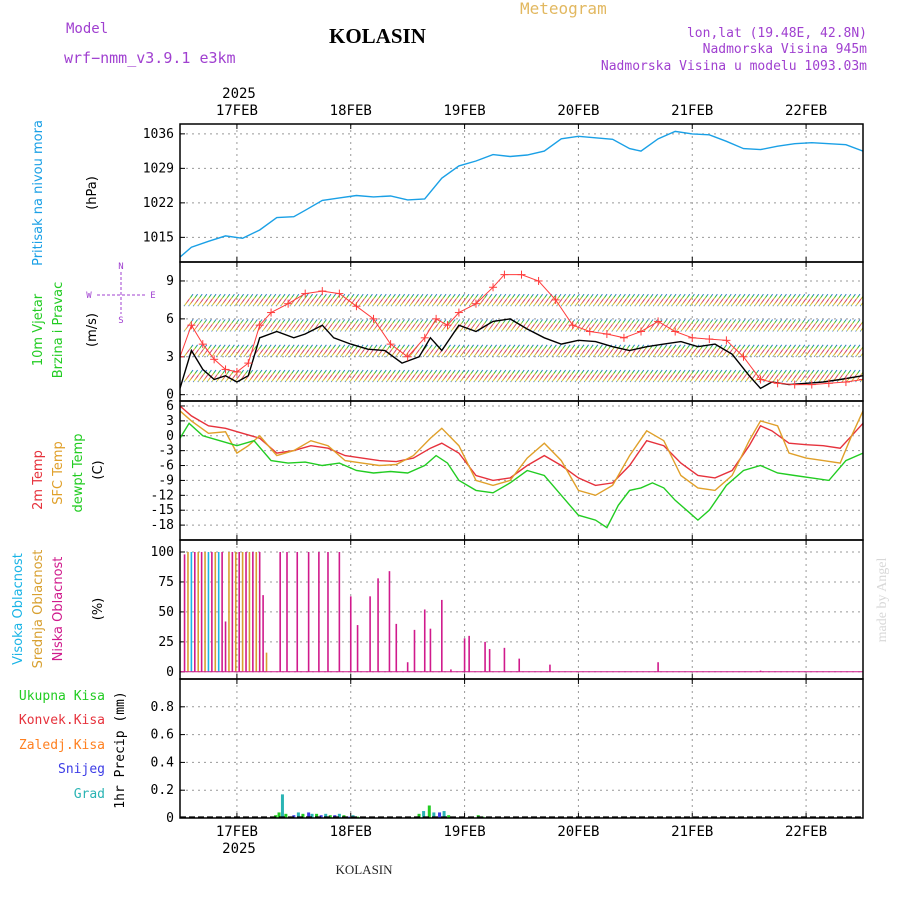 This screenshot has height=900, width=900. Describe the element at coordinates (170, 672) in the screenshot. I see `clouds-ytick-label: 0` at that location.